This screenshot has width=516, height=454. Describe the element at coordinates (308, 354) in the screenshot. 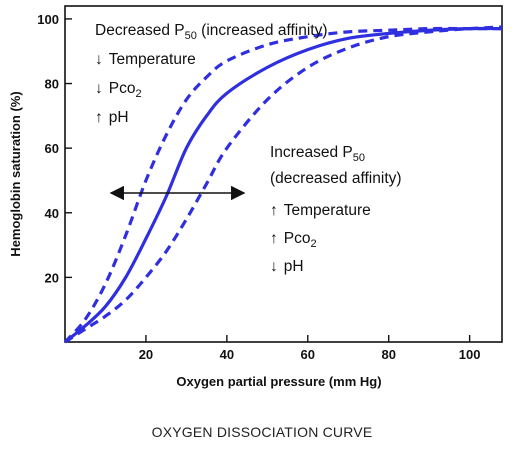

I see `x-tick-label: 60` at that location.